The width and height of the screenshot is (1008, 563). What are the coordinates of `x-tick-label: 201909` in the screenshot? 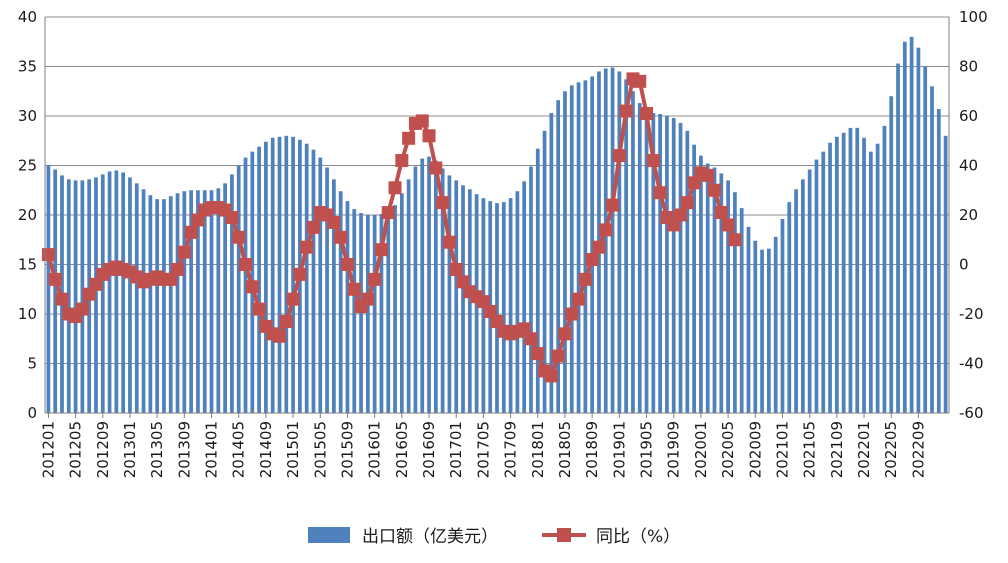 It's located at (674, 449).